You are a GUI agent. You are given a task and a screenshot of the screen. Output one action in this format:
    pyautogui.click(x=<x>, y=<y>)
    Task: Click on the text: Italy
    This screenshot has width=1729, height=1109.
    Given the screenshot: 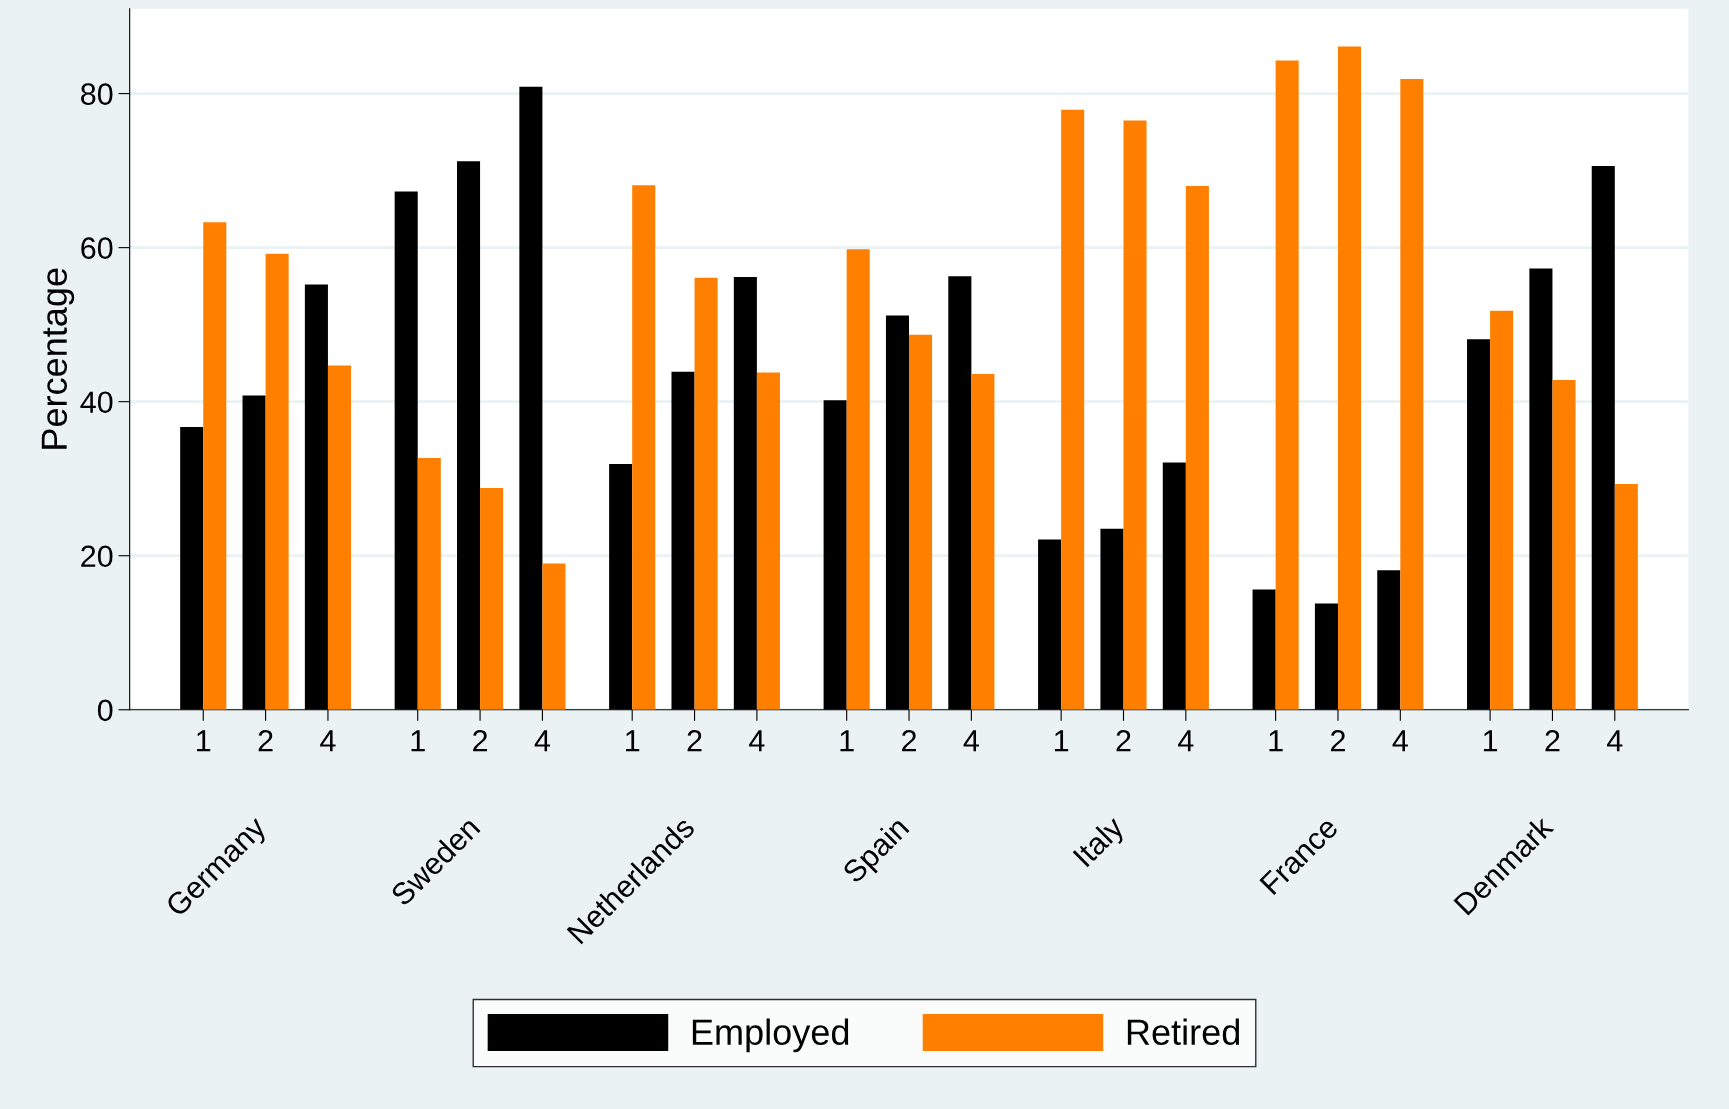 What is the action you would take?
    pyautogui.click(x=1100, y=842)
    